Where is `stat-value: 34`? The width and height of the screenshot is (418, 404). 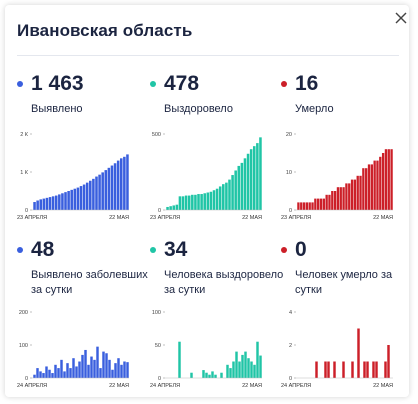
stat-value: 34 is located at coordinates (176, 249).